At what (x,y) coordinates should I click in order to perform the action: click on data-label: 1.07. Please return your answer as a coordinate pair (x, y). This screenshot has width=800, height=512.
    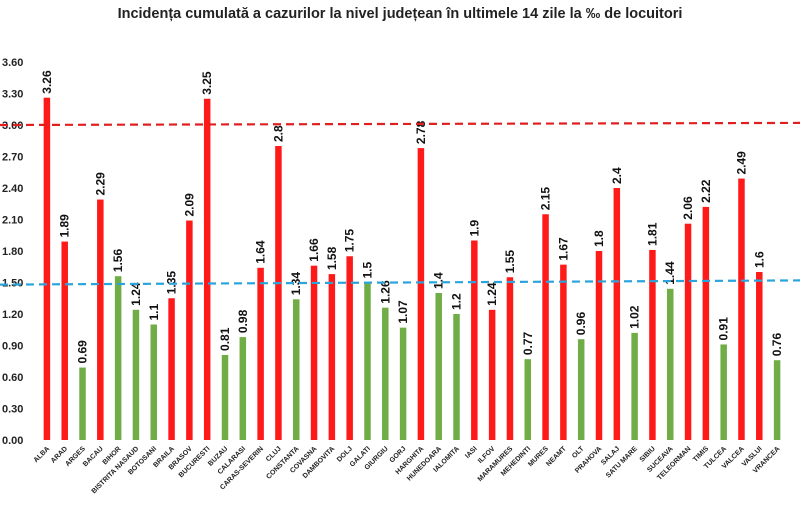
    Looking at the image, I should click on (403, 312).